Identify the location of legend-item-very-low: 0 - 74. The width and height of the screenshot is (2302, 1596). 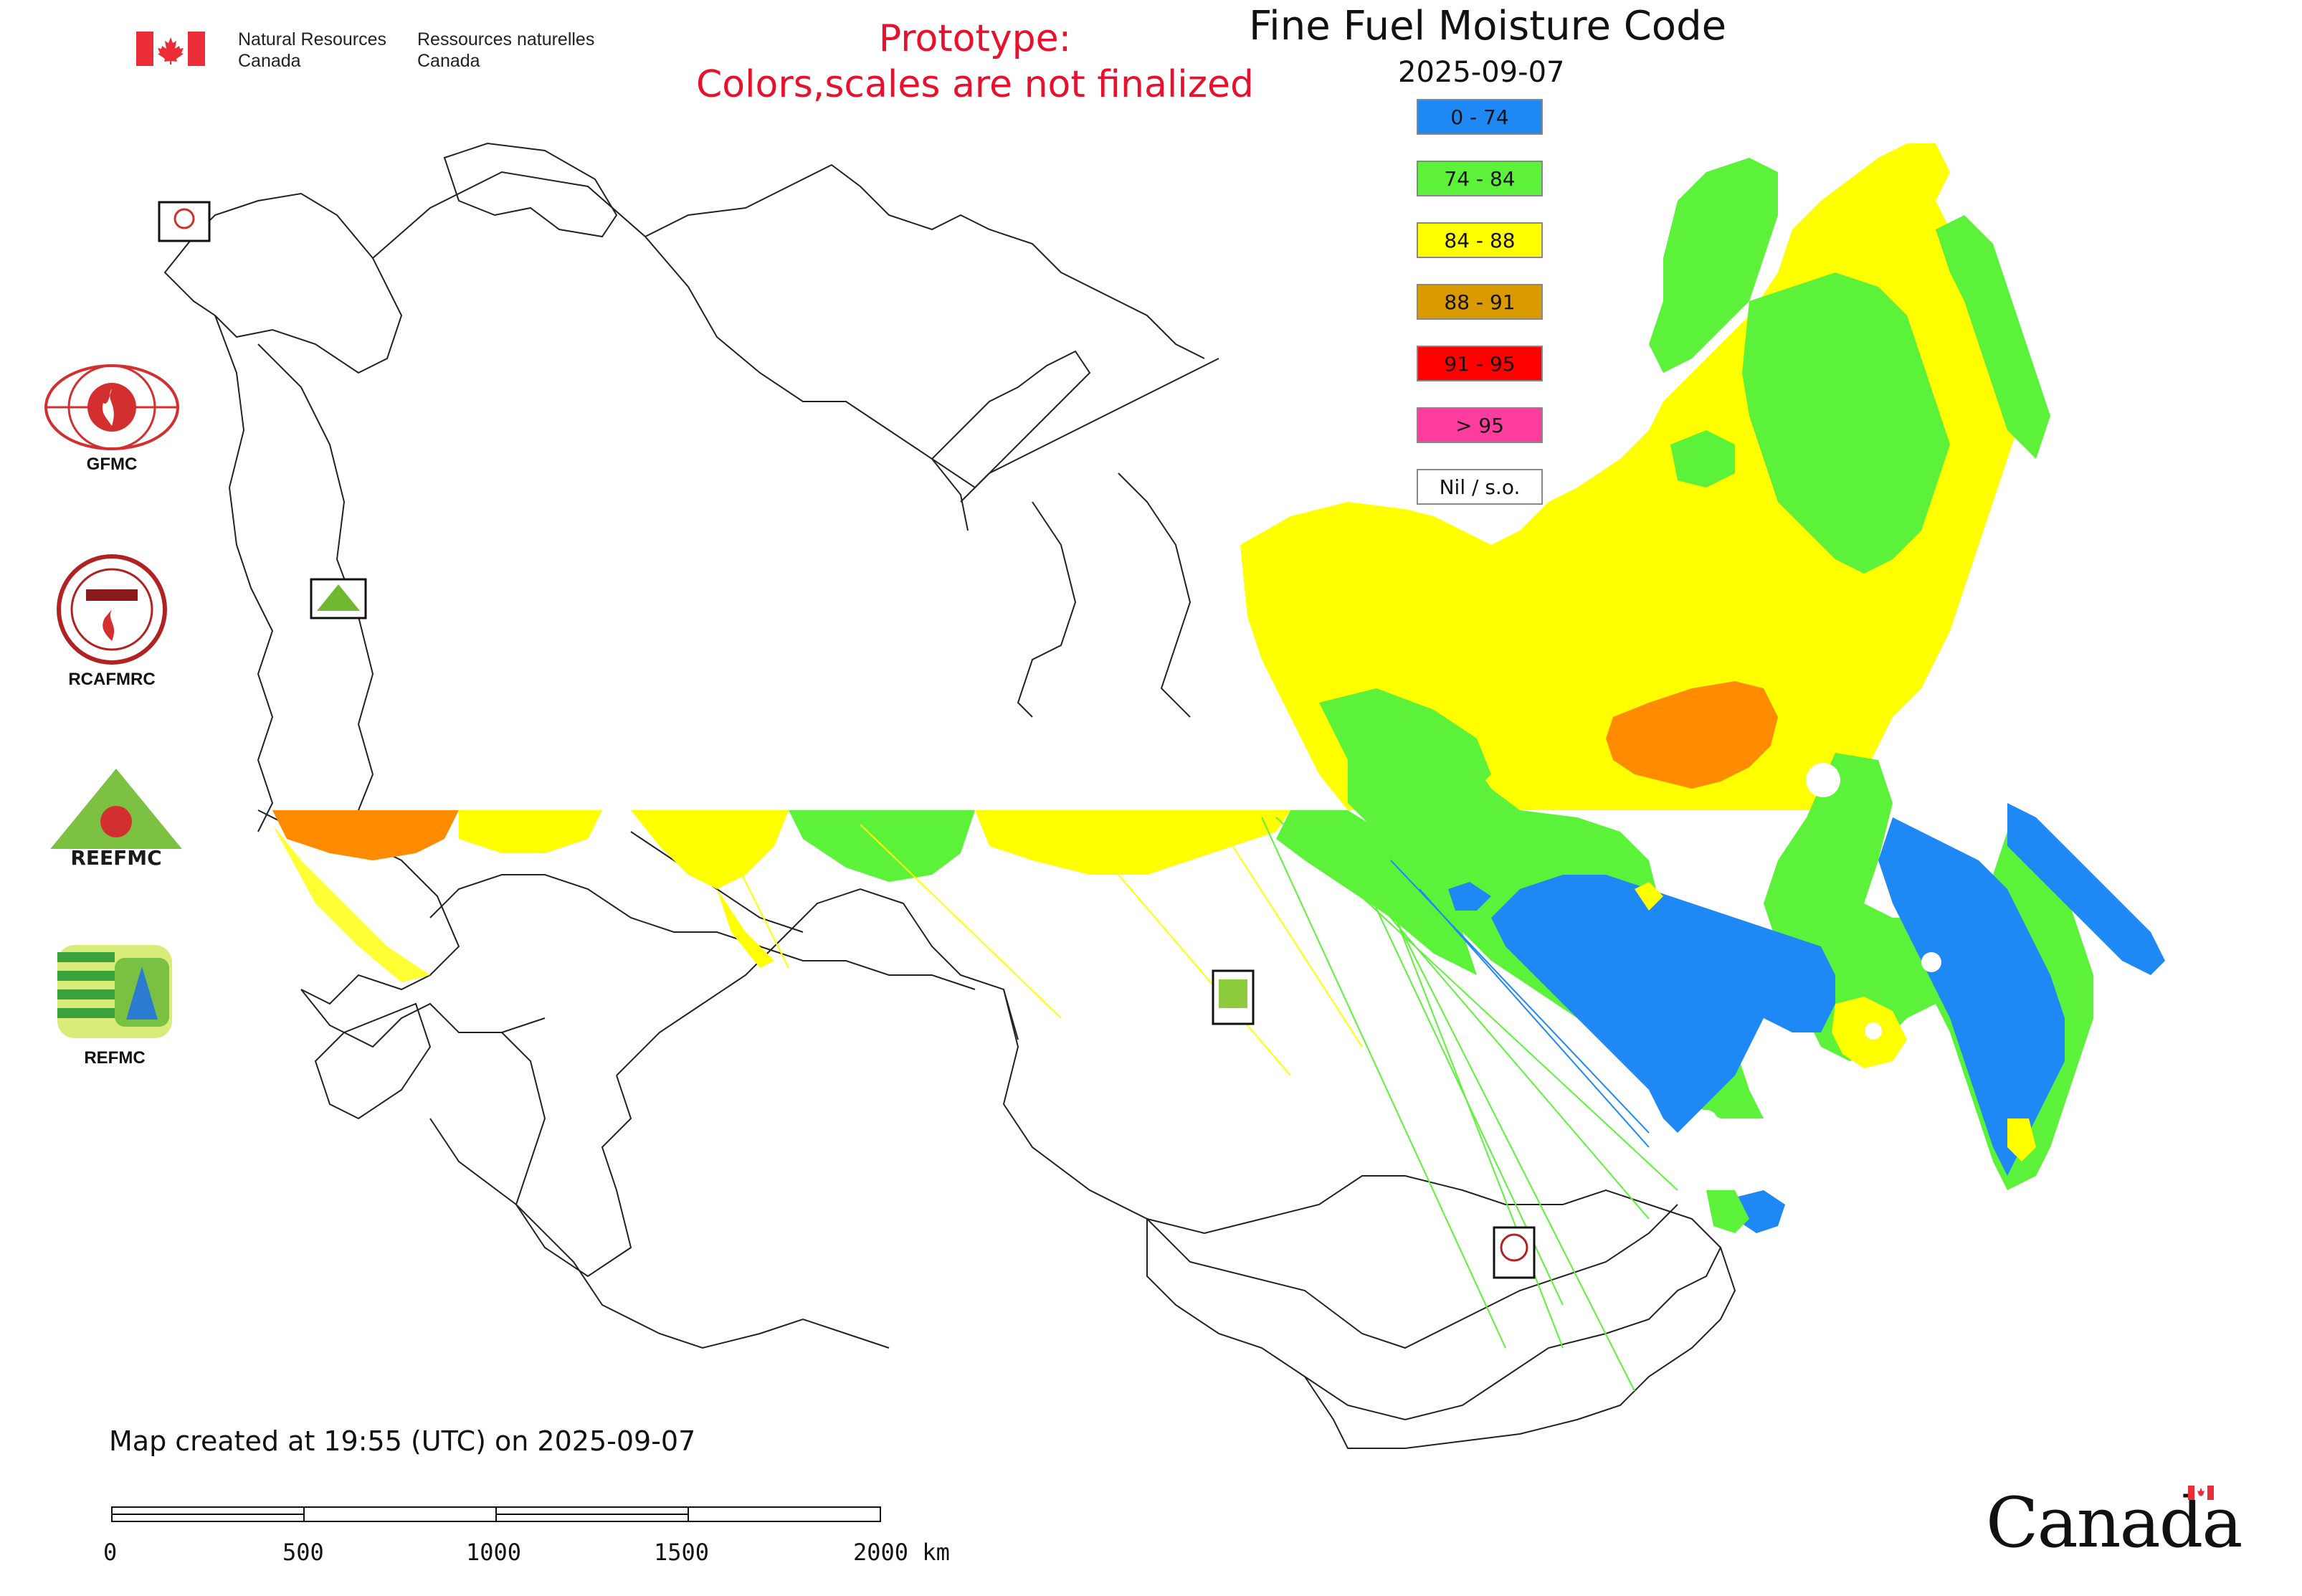
(1480, 117).